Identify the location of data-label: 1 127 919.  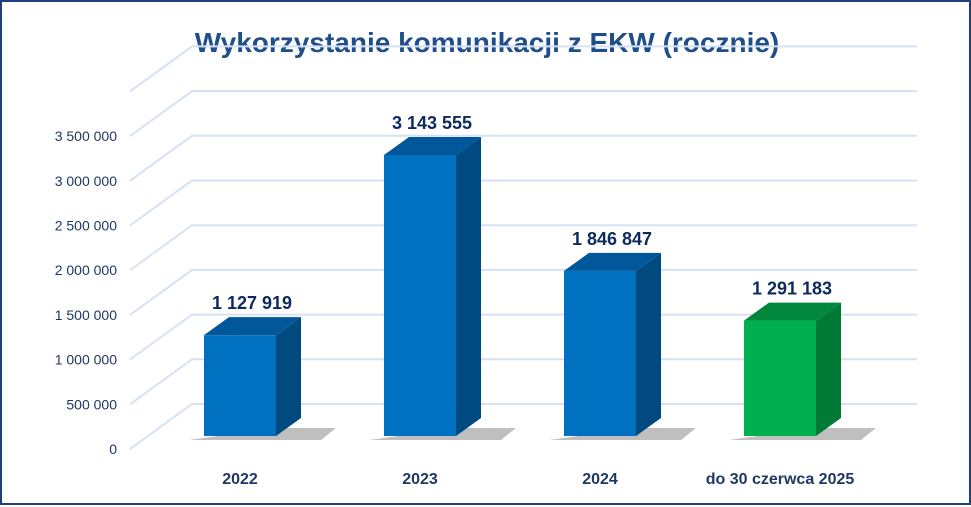
(252, 303).